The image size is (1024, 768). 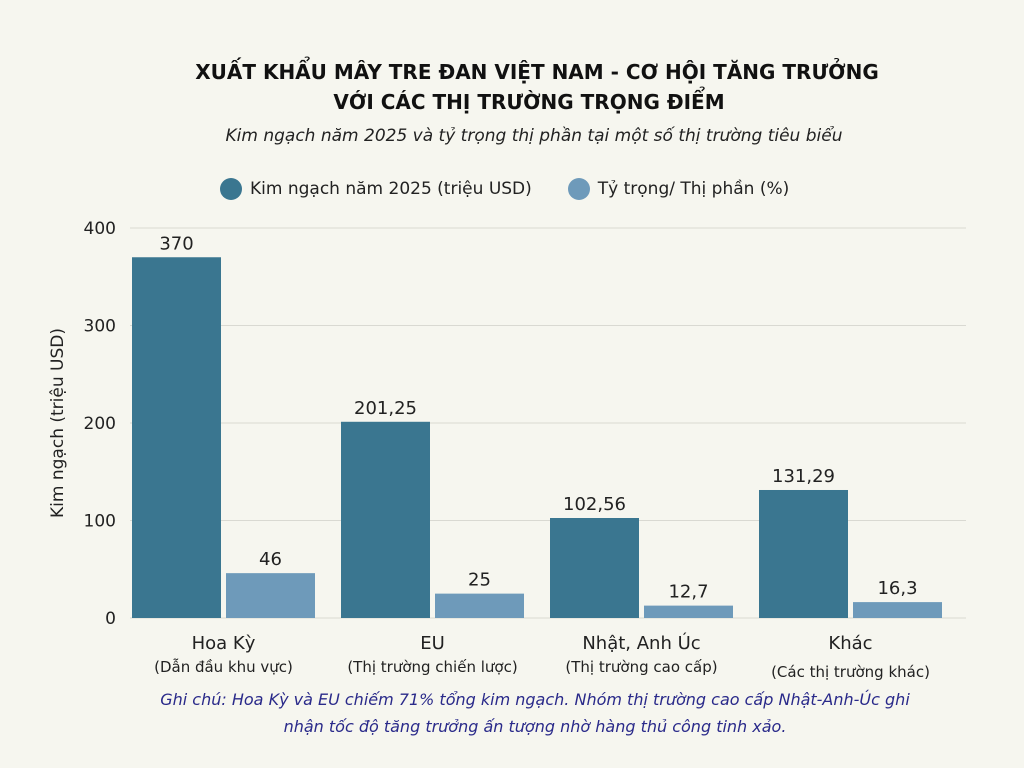 What do you see at coordinates (432, 667) in the screenshot?
I see `x-category-sublabel: (Thị trường chiến lược)` at bounding box center [432, 667].